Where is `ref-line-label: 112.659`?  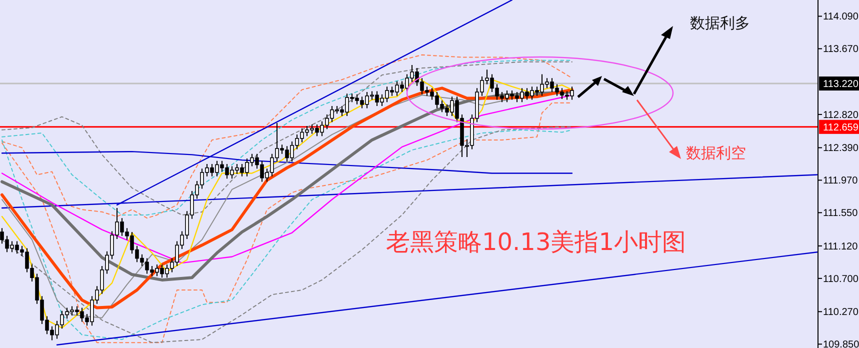
ref-line-label: 112.659 is located at coordinates (841, 128).